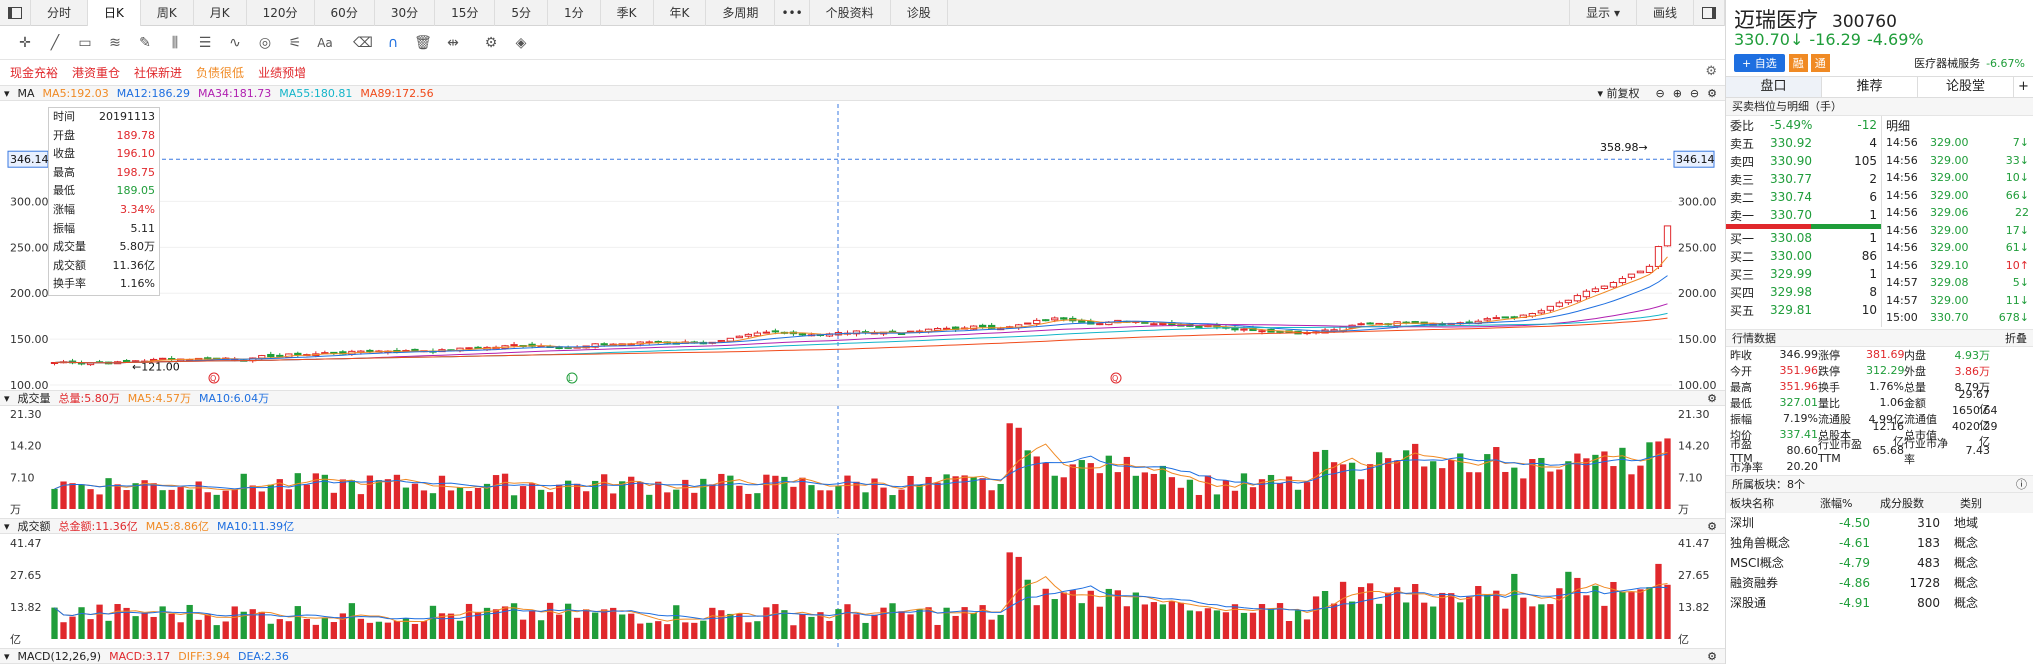 Image resolution: width=2033 pixels, height=664 pixels. I want to click on fib-tool-icon: ⚟, so click(295, 43).